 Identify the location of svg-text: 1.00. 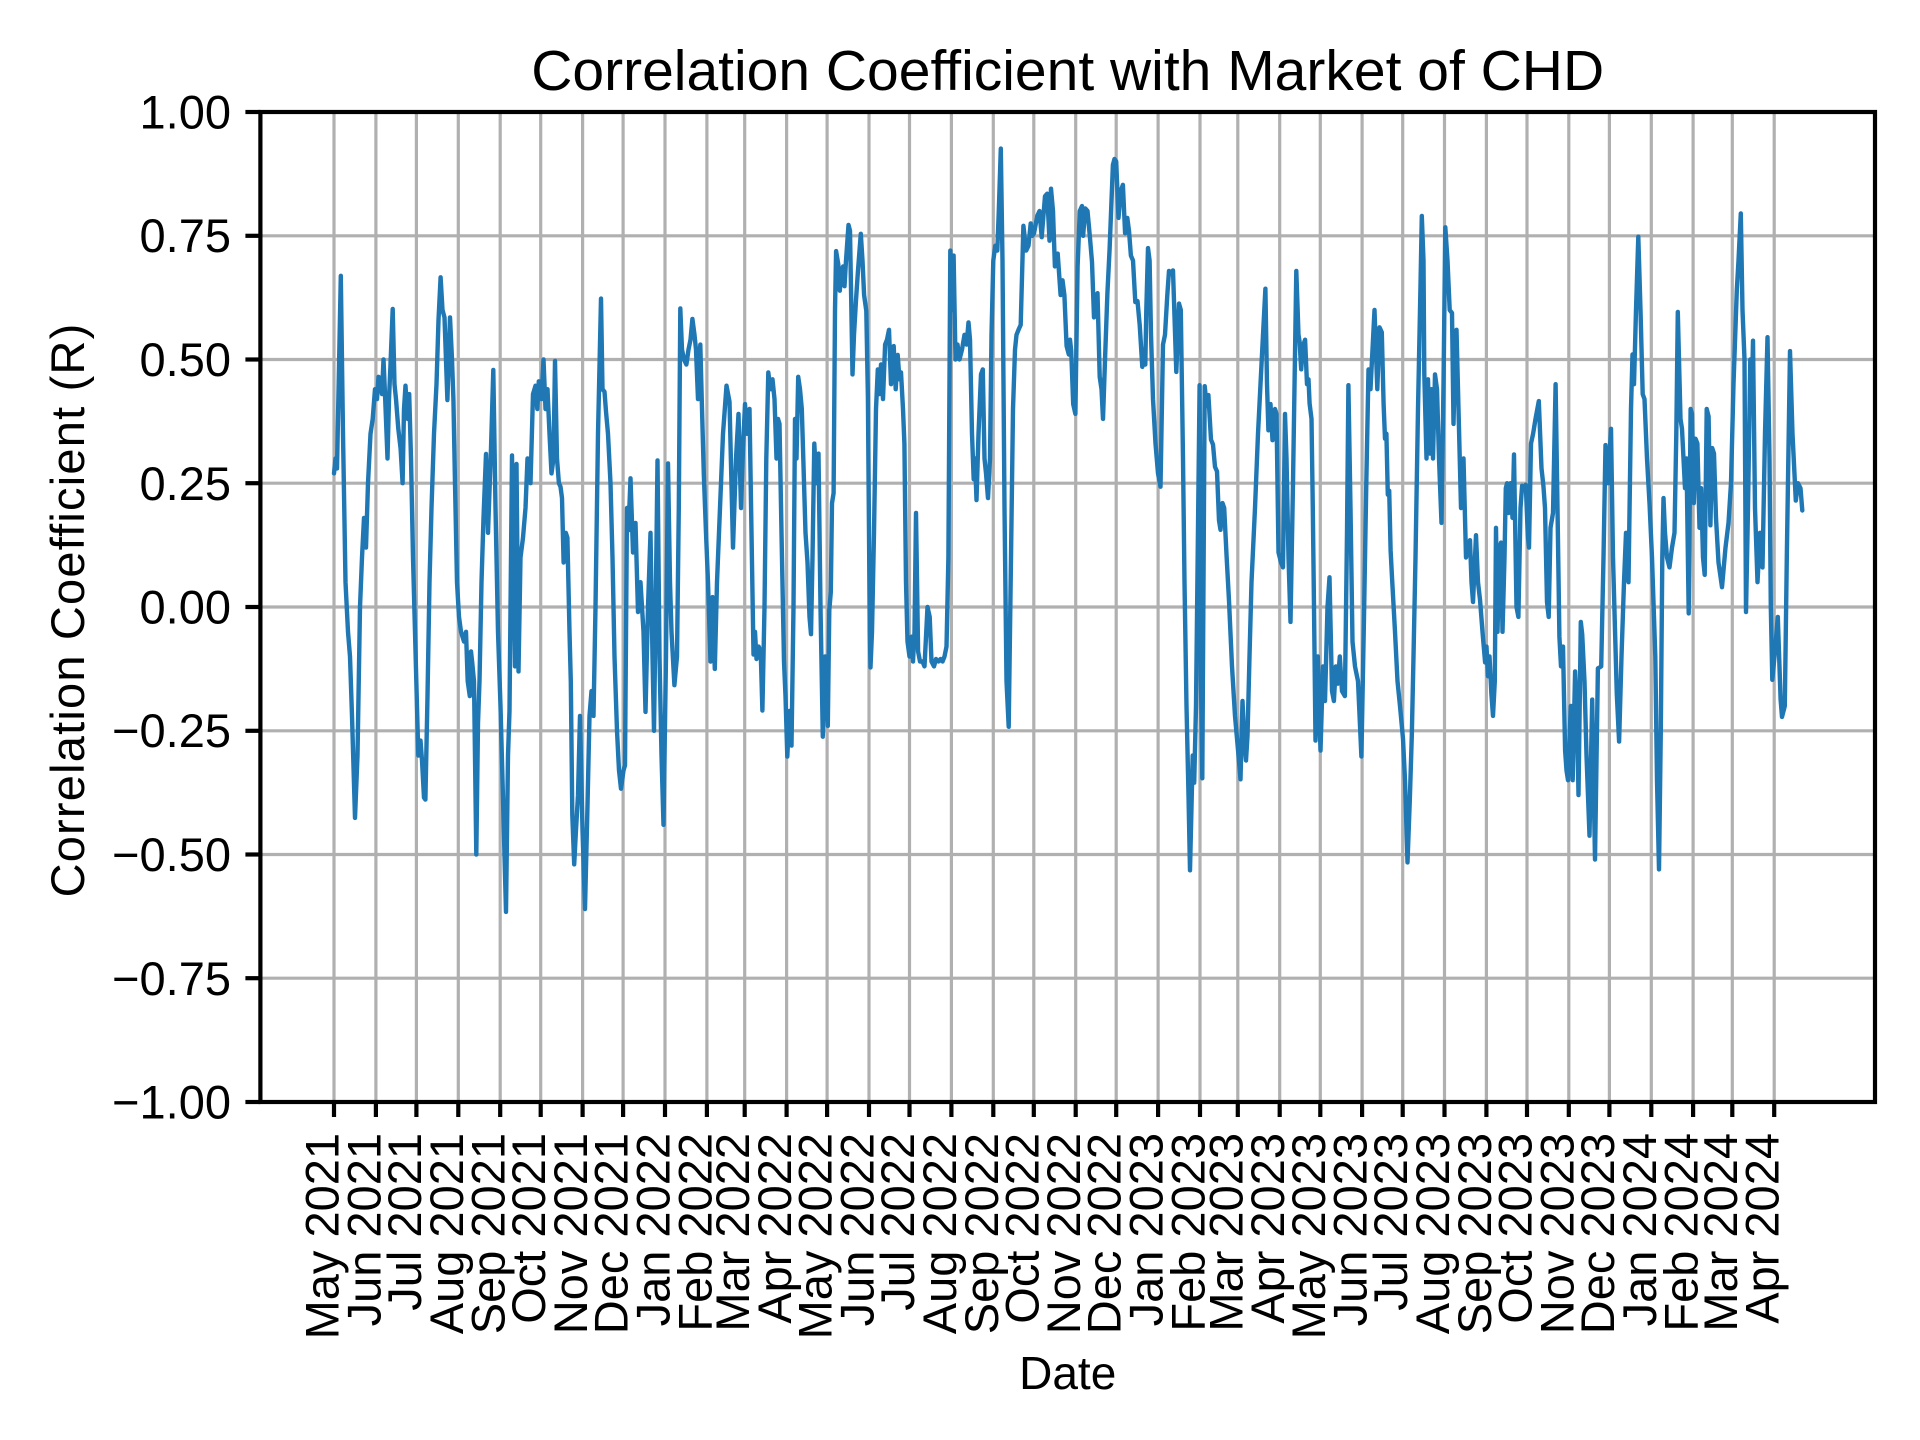
(185, 112).